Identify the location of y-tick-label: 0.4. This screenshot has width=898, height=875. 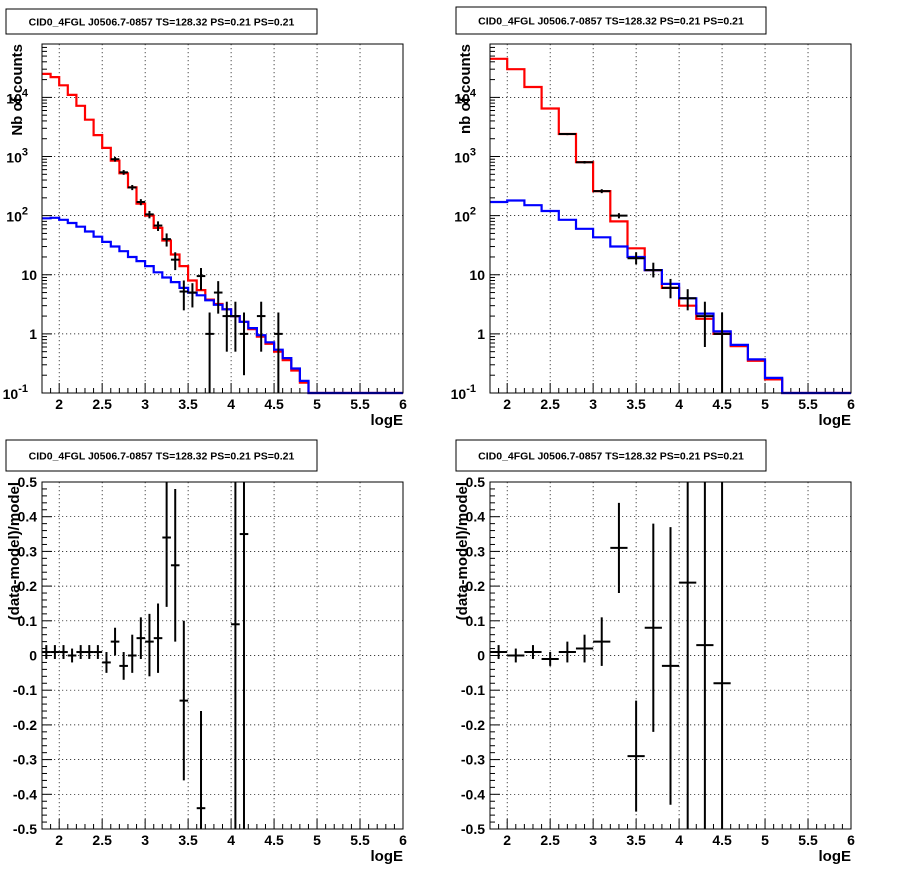
(28, 517).